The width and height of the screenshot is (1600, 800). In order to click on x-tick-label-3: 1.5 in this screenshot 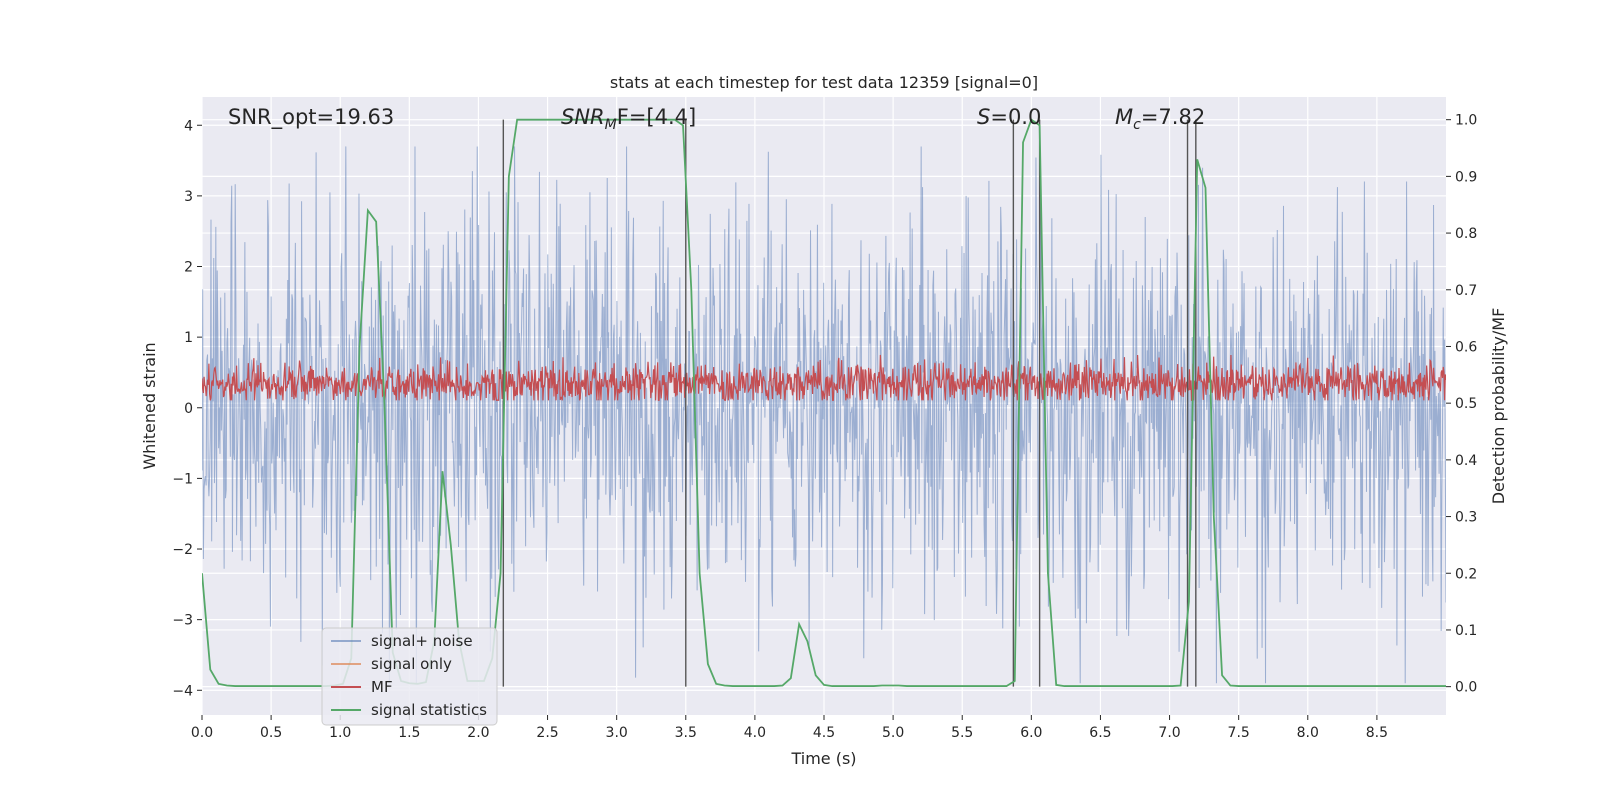, I will do `click(409, 733)`.